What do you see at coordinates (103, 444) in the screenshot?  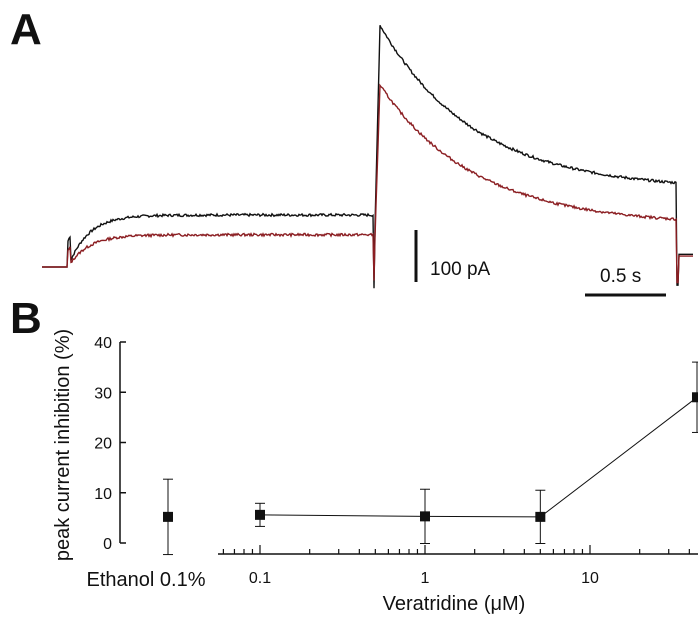 I see `y-tick-label: 20` at bounding box center [103, 444].